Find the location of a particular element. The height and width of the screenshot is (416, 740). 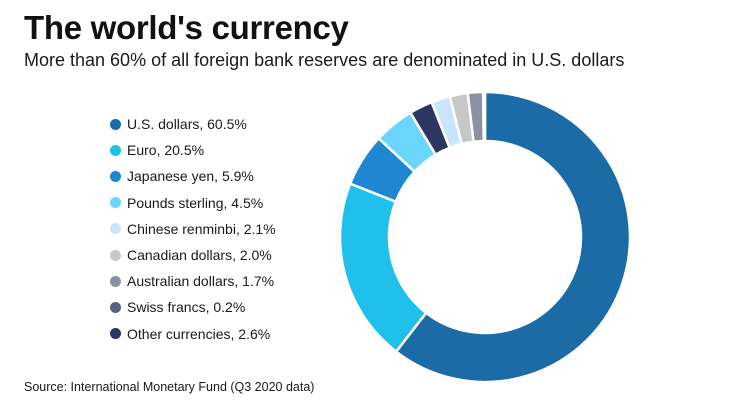

legend-label-gbp: Pounds sterling, 4.5% is located at coordinates (195, 202).